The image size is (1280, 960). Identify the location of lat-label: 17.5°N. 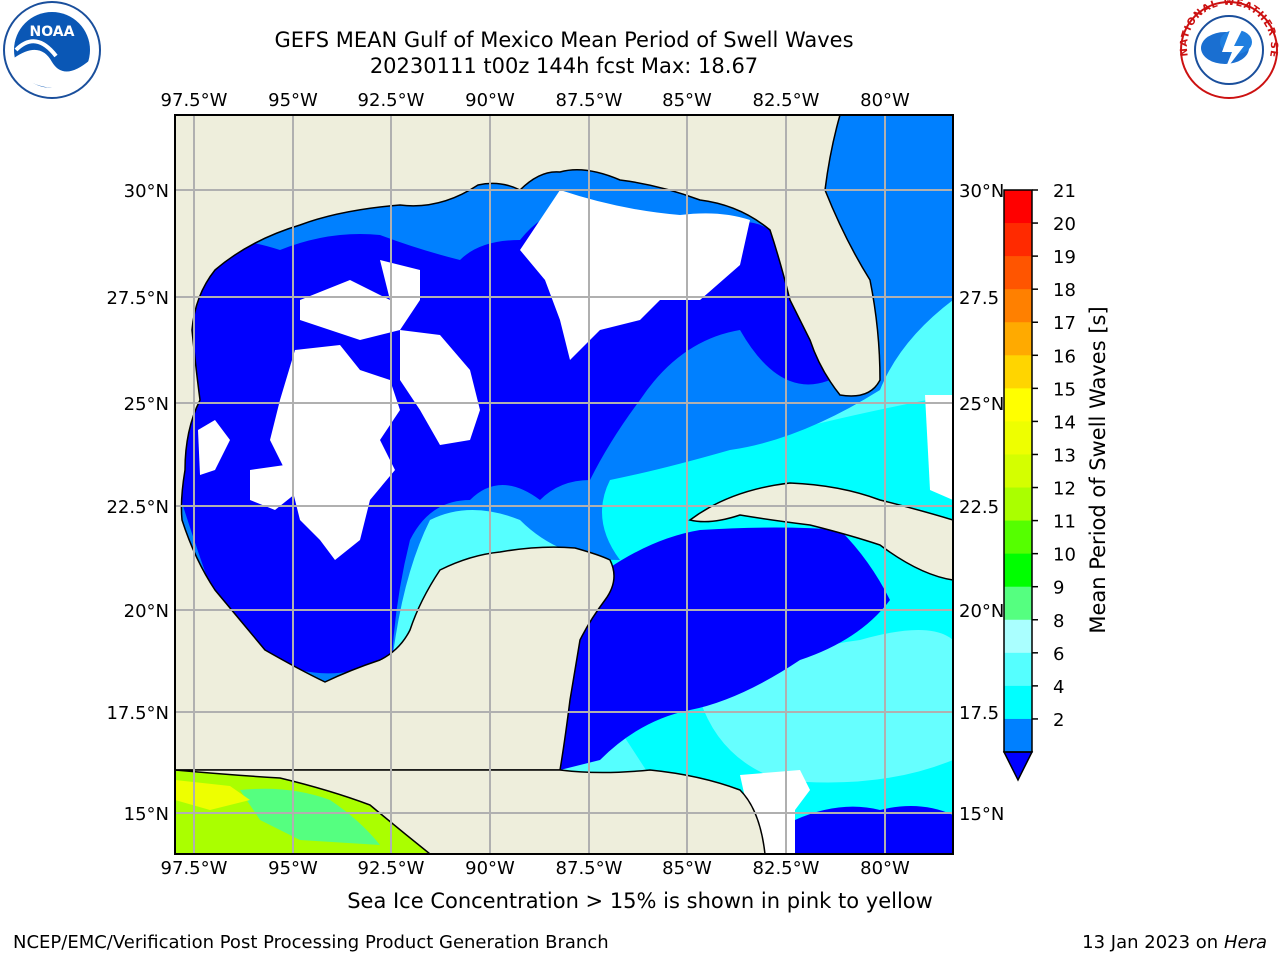
(137, 713).